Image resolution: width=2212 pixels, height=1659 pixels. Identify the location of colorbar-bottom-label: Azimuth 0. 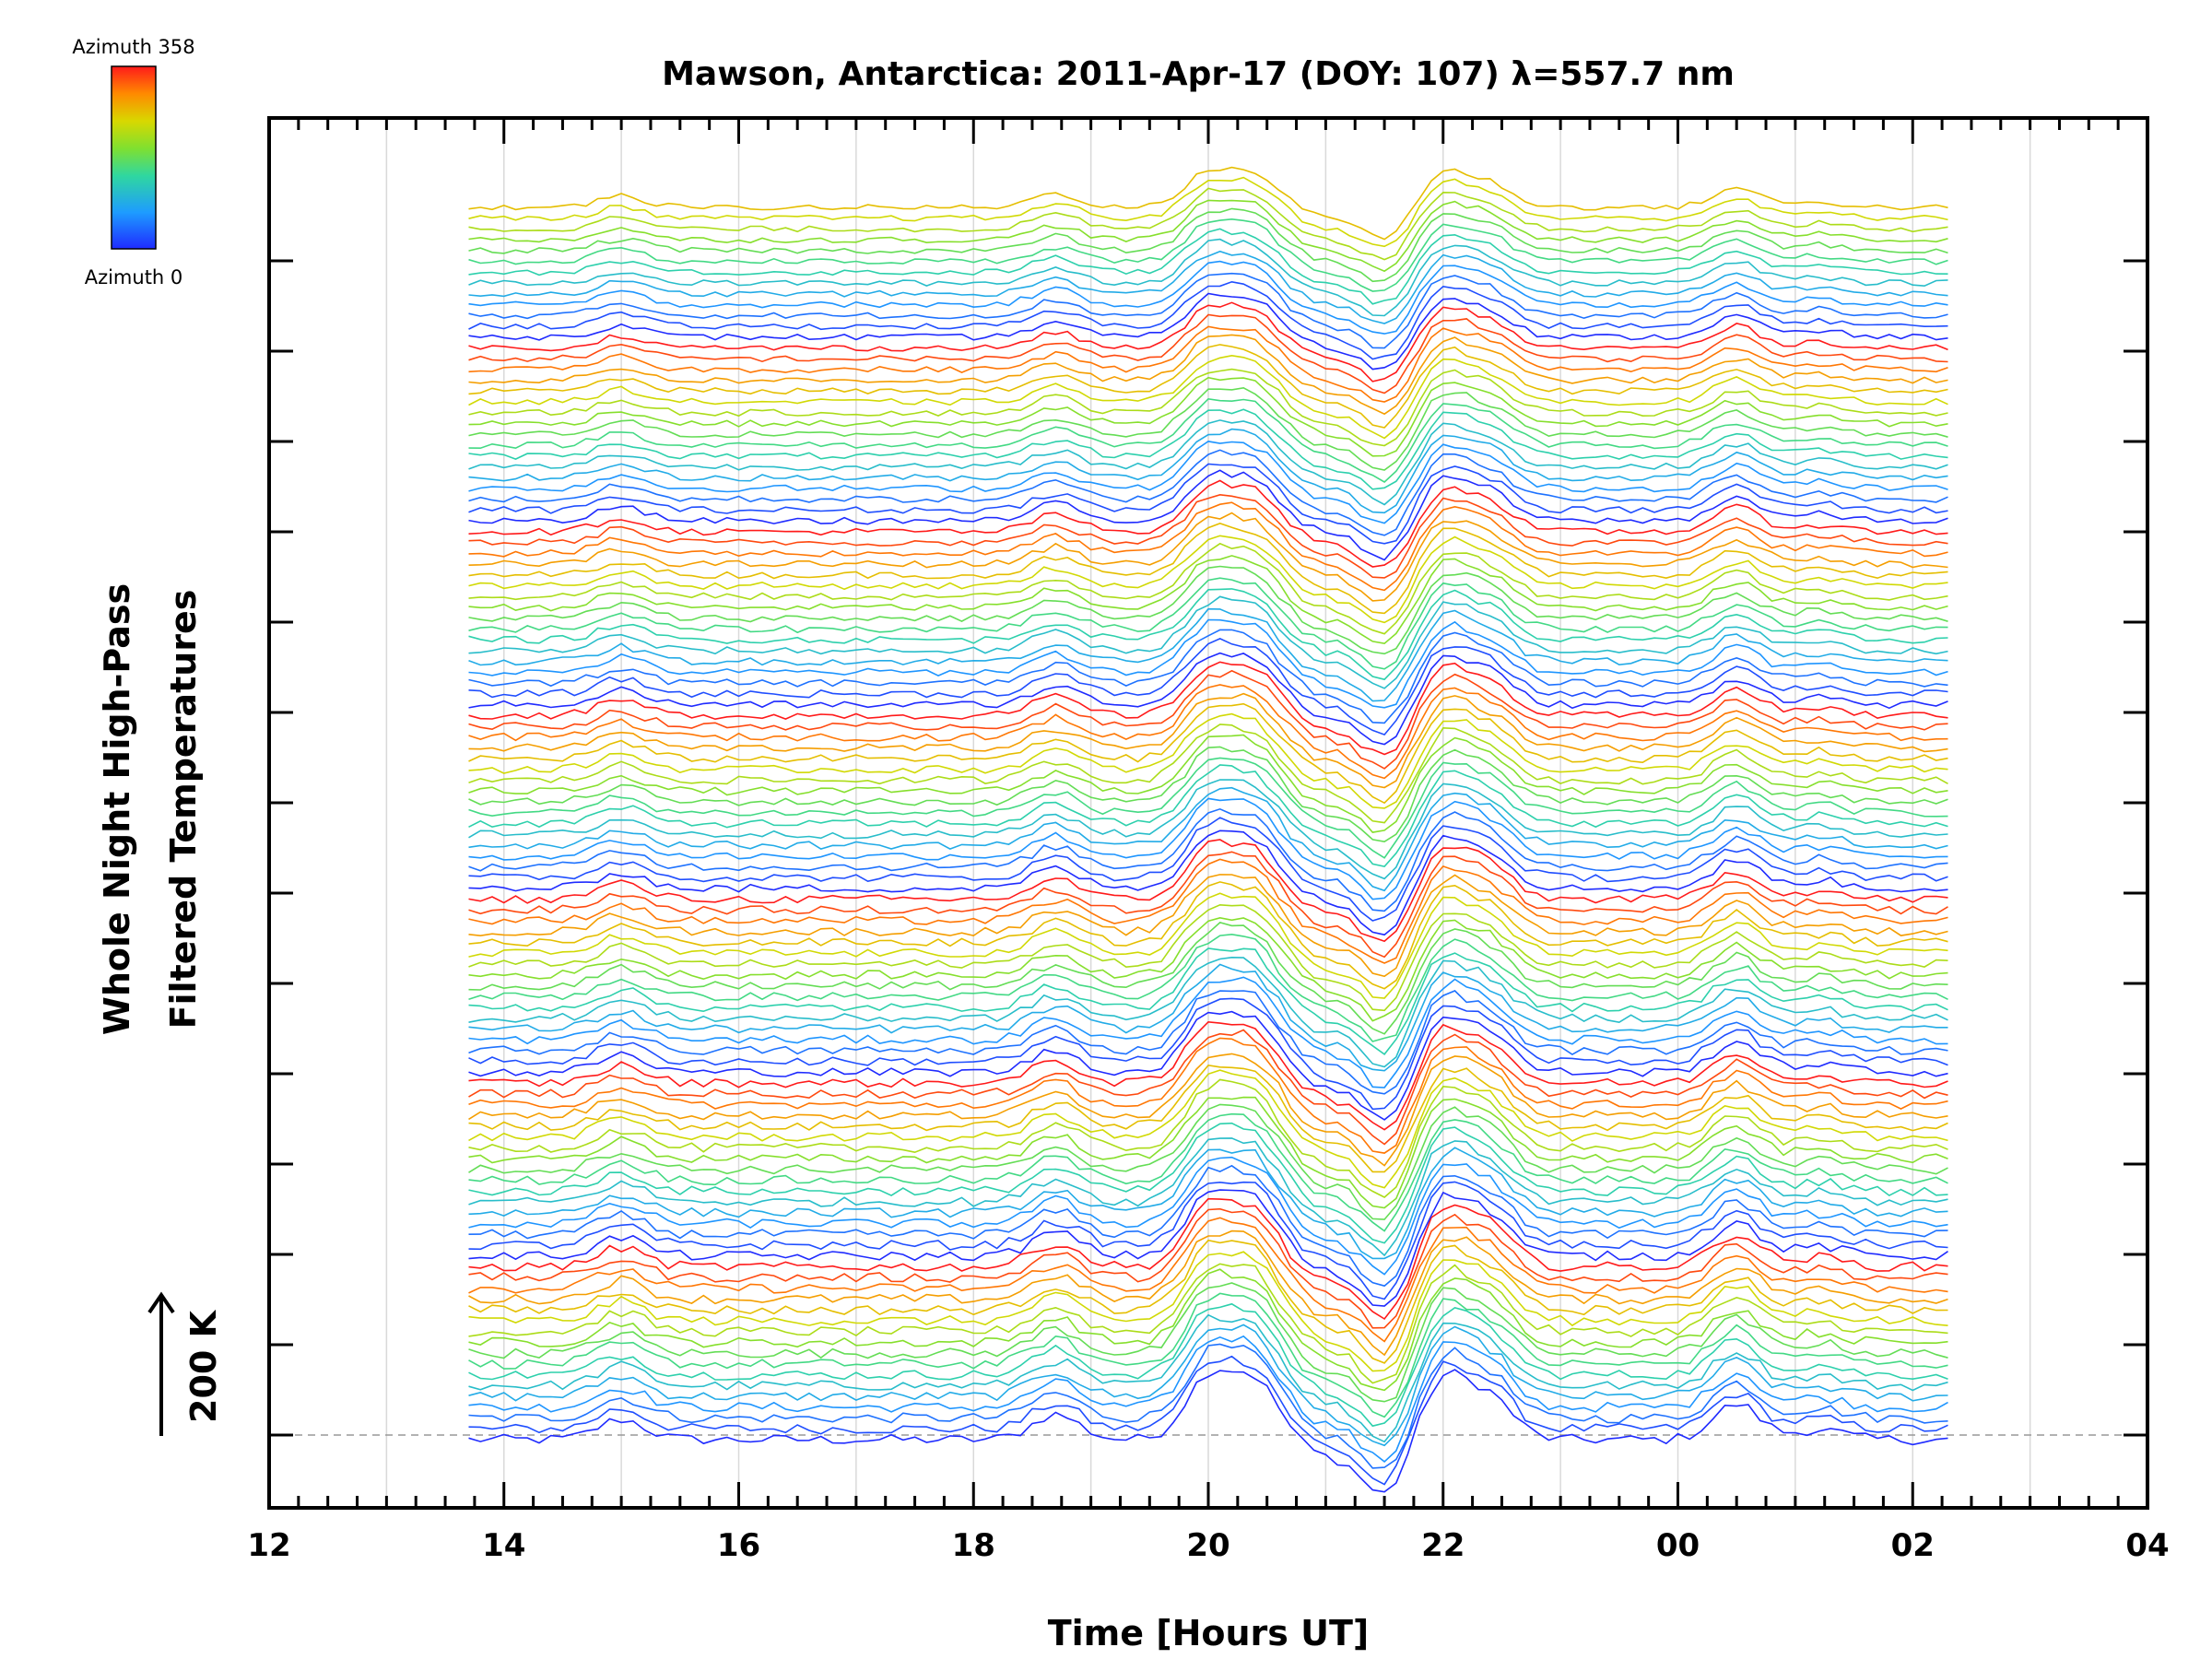
(134, 277).